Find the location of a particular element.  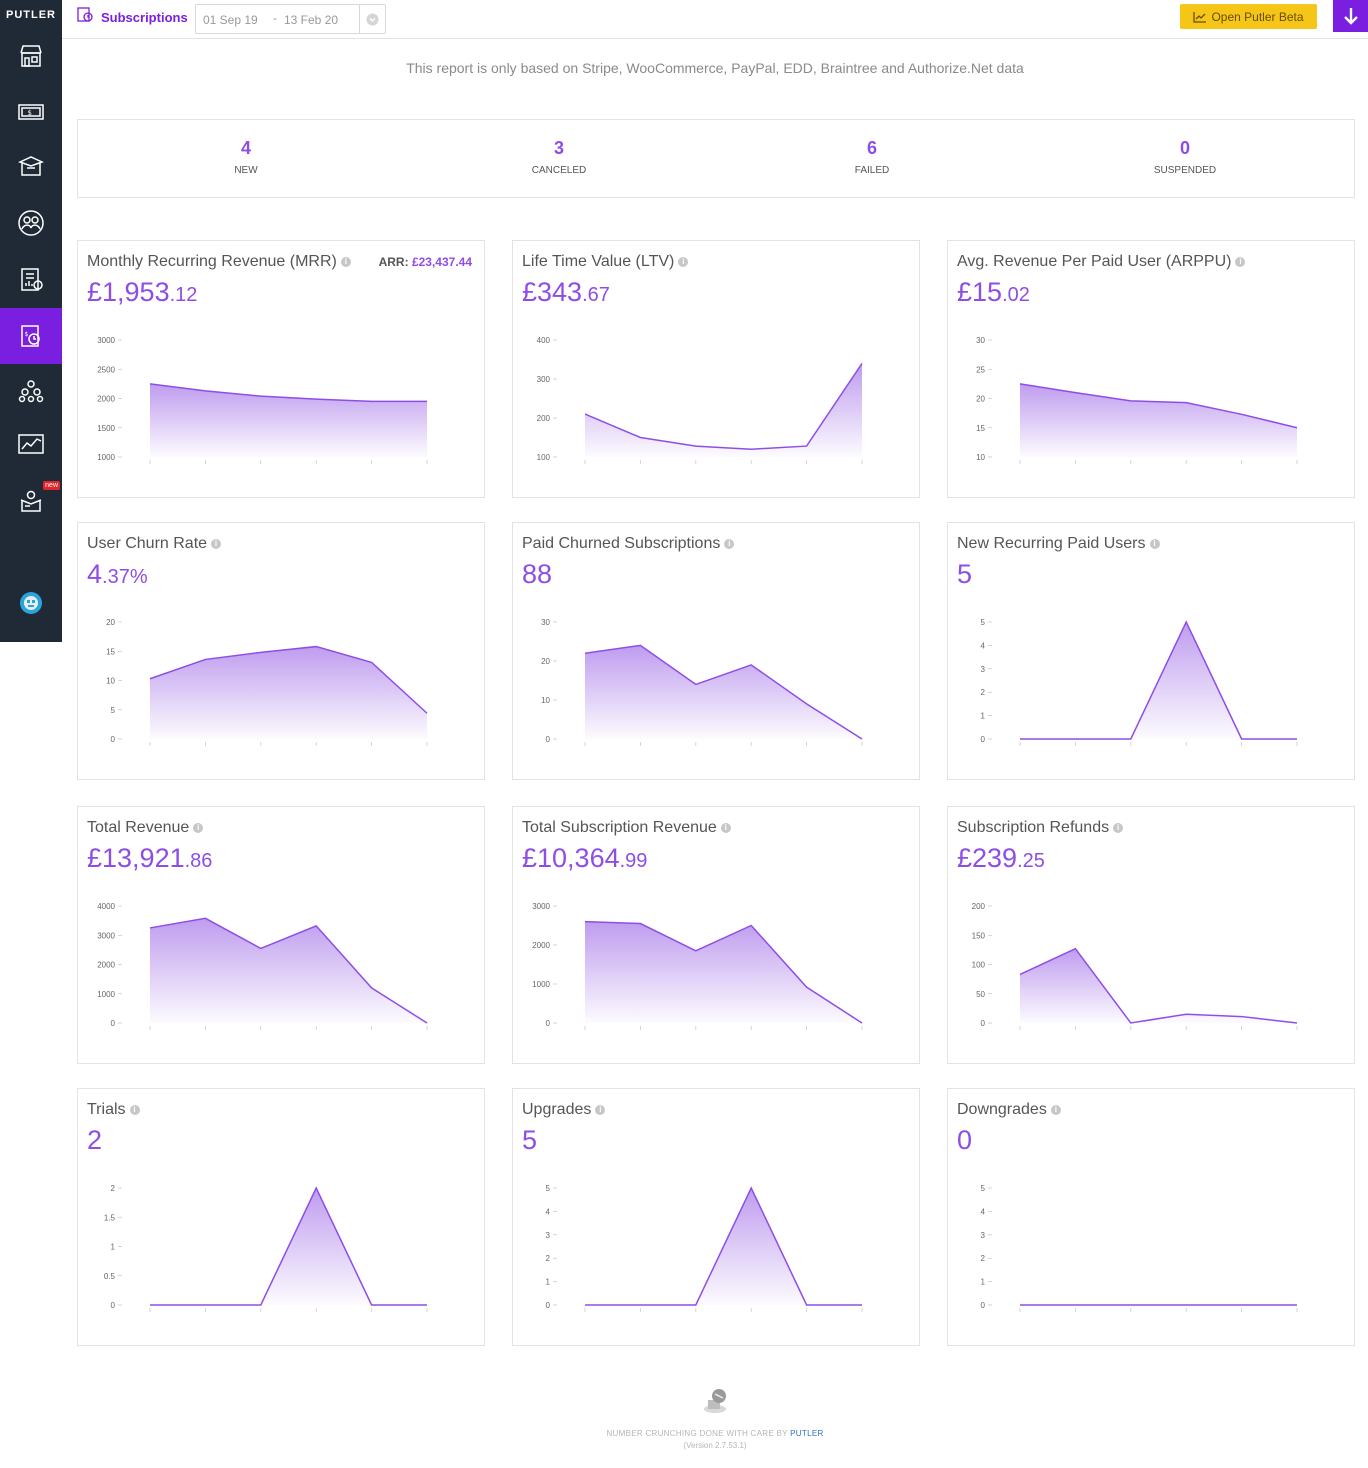

footer-brand-link: PUTLER is located at coordinates (807, 1433).